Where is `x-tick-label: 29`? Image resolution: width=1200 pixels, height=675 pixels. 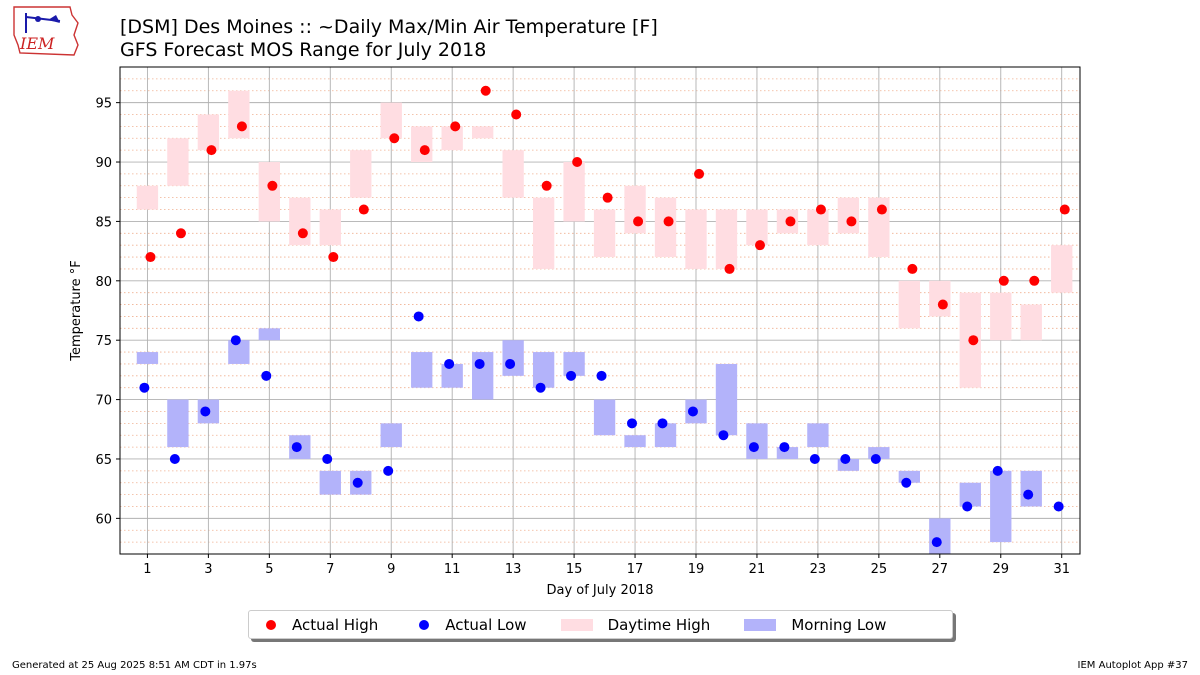
x-tick-label: 29 is located at coordinates (1000, 569).